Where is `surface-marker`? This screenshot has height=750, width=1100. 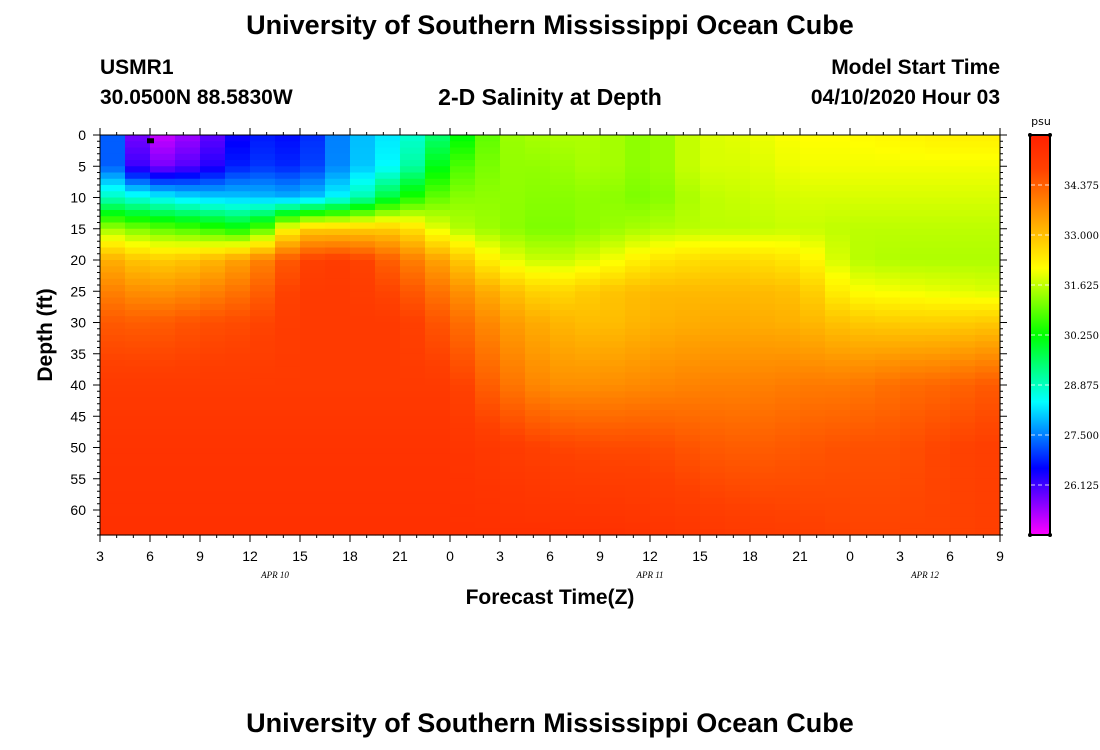 surface-marker is located at coordinates (150, 141).